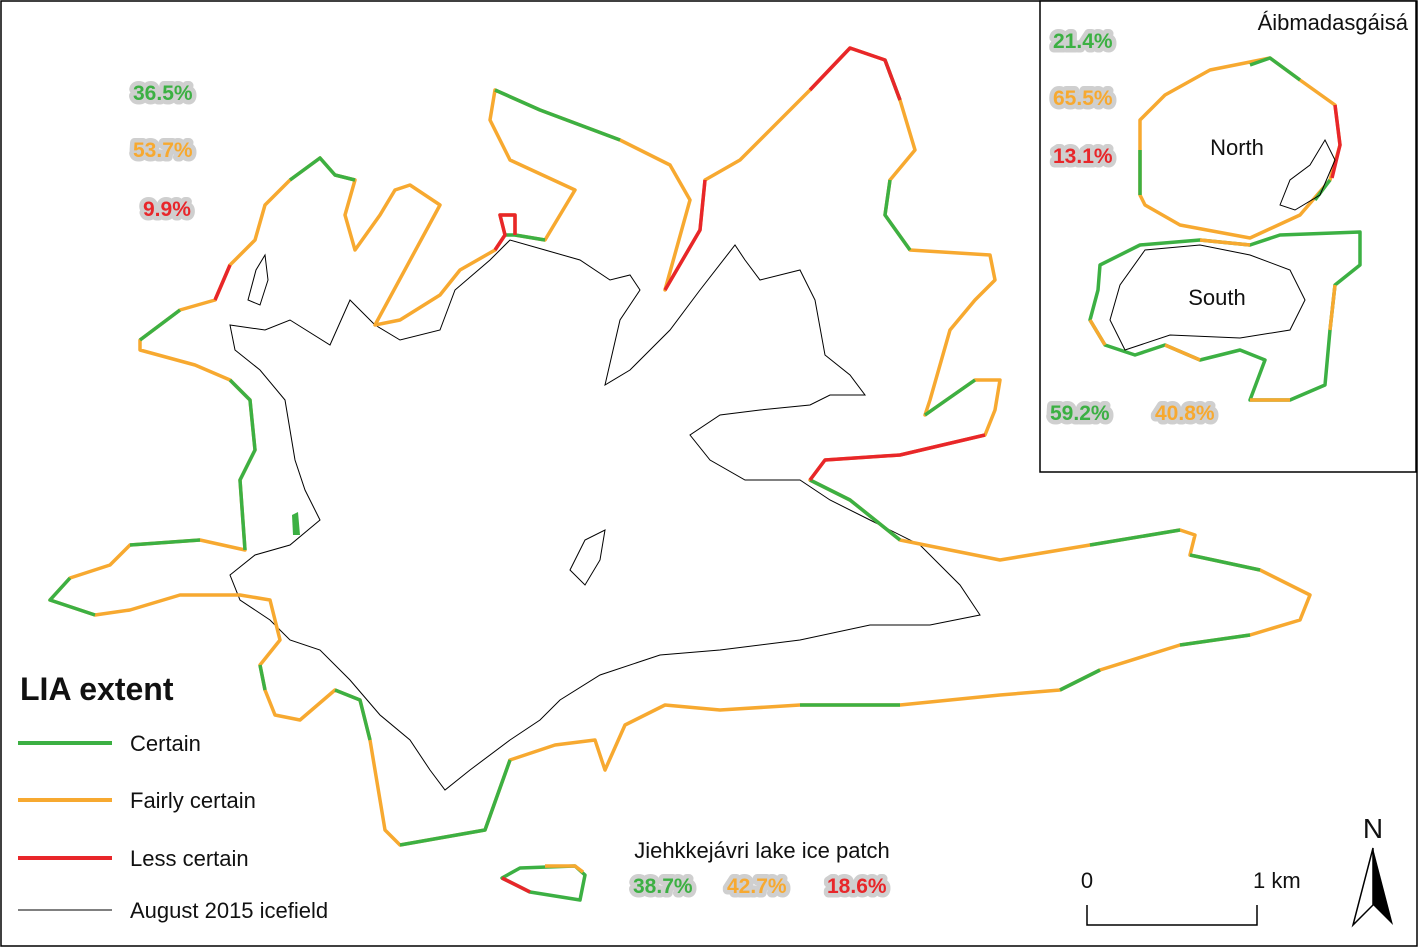 Image resolution: width=1418 pixels, height=947 pixels. What do you see at coordinates (165, 743) in the screenshot?
I see `legend-label: Certain` at bounding box center [165, 743].